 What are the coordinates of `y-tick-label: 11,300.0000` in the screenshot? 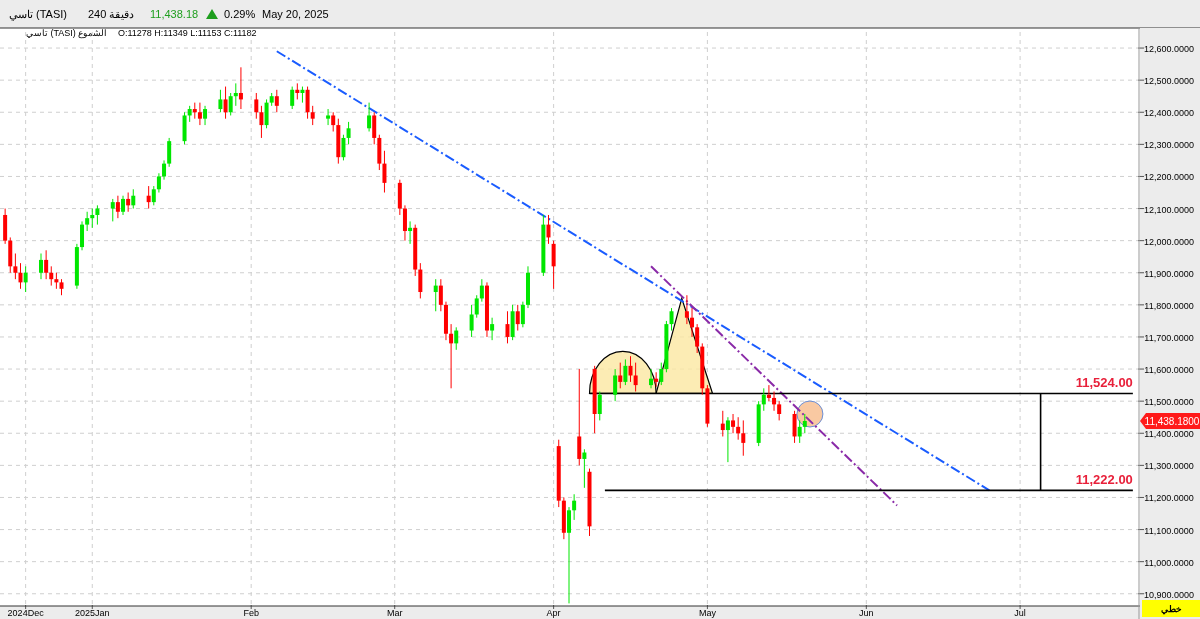 It's located at (1169, 466).